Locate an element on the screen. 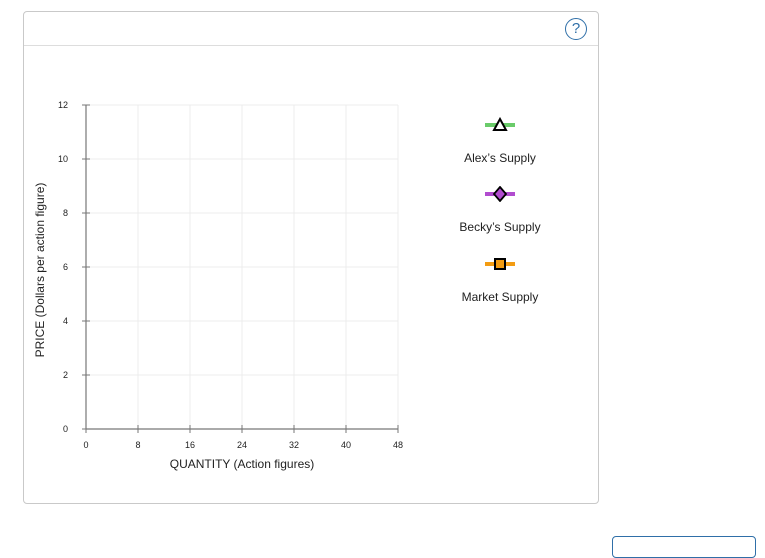 Image resolution: width=765 pixels, height=558 pixels. legend-label-becky-supply: Becky’s Supply is located at coordinates (500, 227).